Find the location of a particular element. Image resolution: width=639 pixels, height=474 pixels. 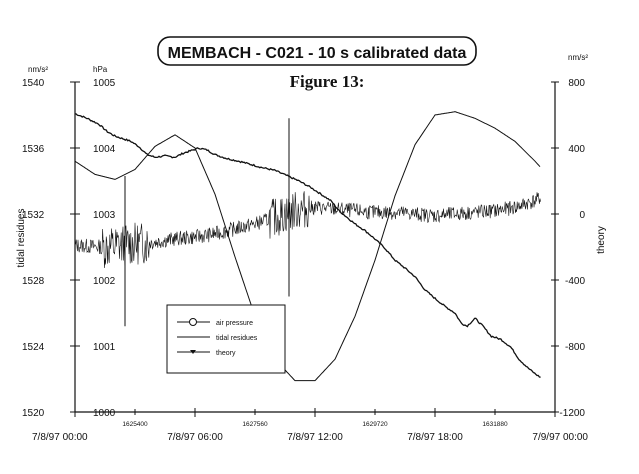

x-secondary-tick-label: 1625400 is located at coordinates (135, 424).